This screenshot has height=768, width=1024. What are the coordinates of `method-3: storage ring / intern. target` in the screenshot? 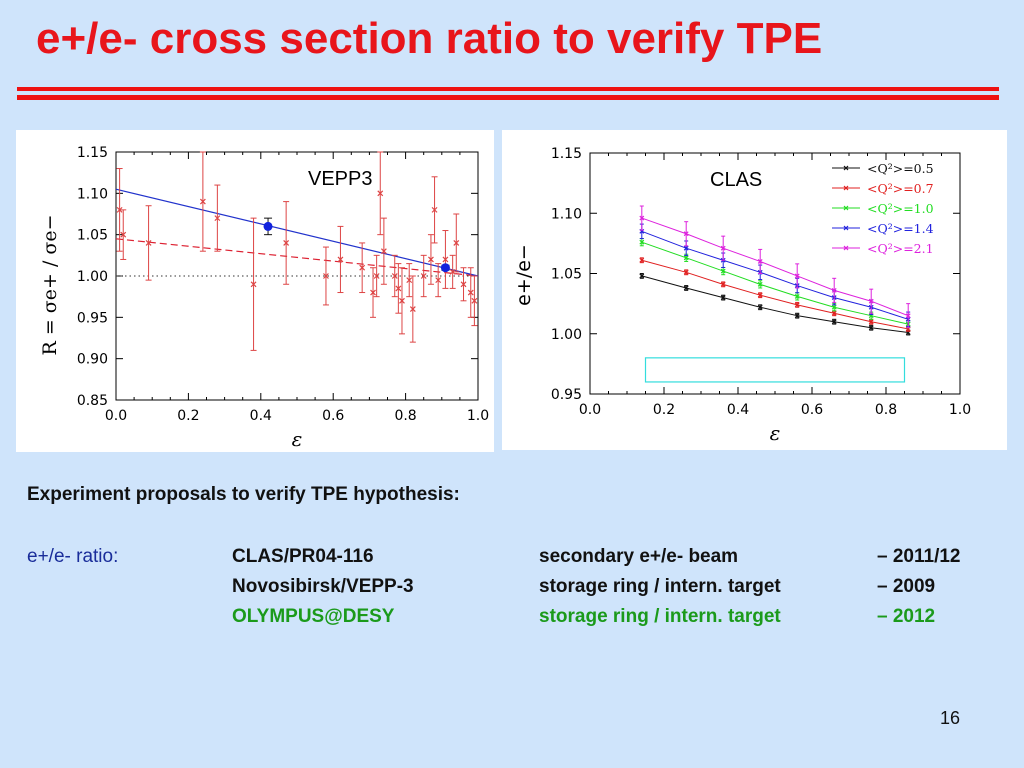 It's located at (660, 616).